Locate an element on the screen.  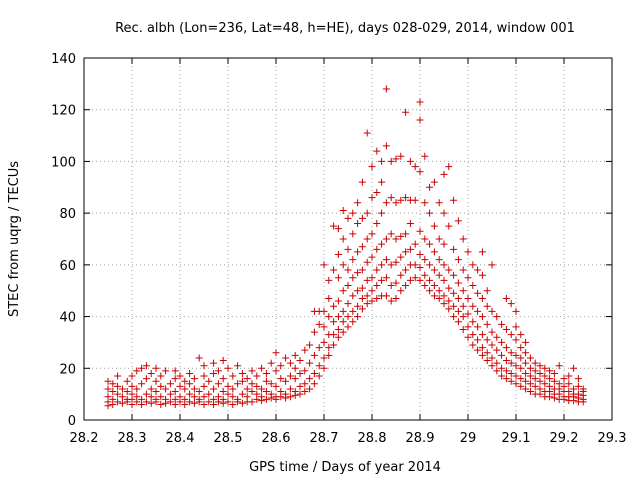
y-tick-label: 20 is located at coordinates (67, 369).